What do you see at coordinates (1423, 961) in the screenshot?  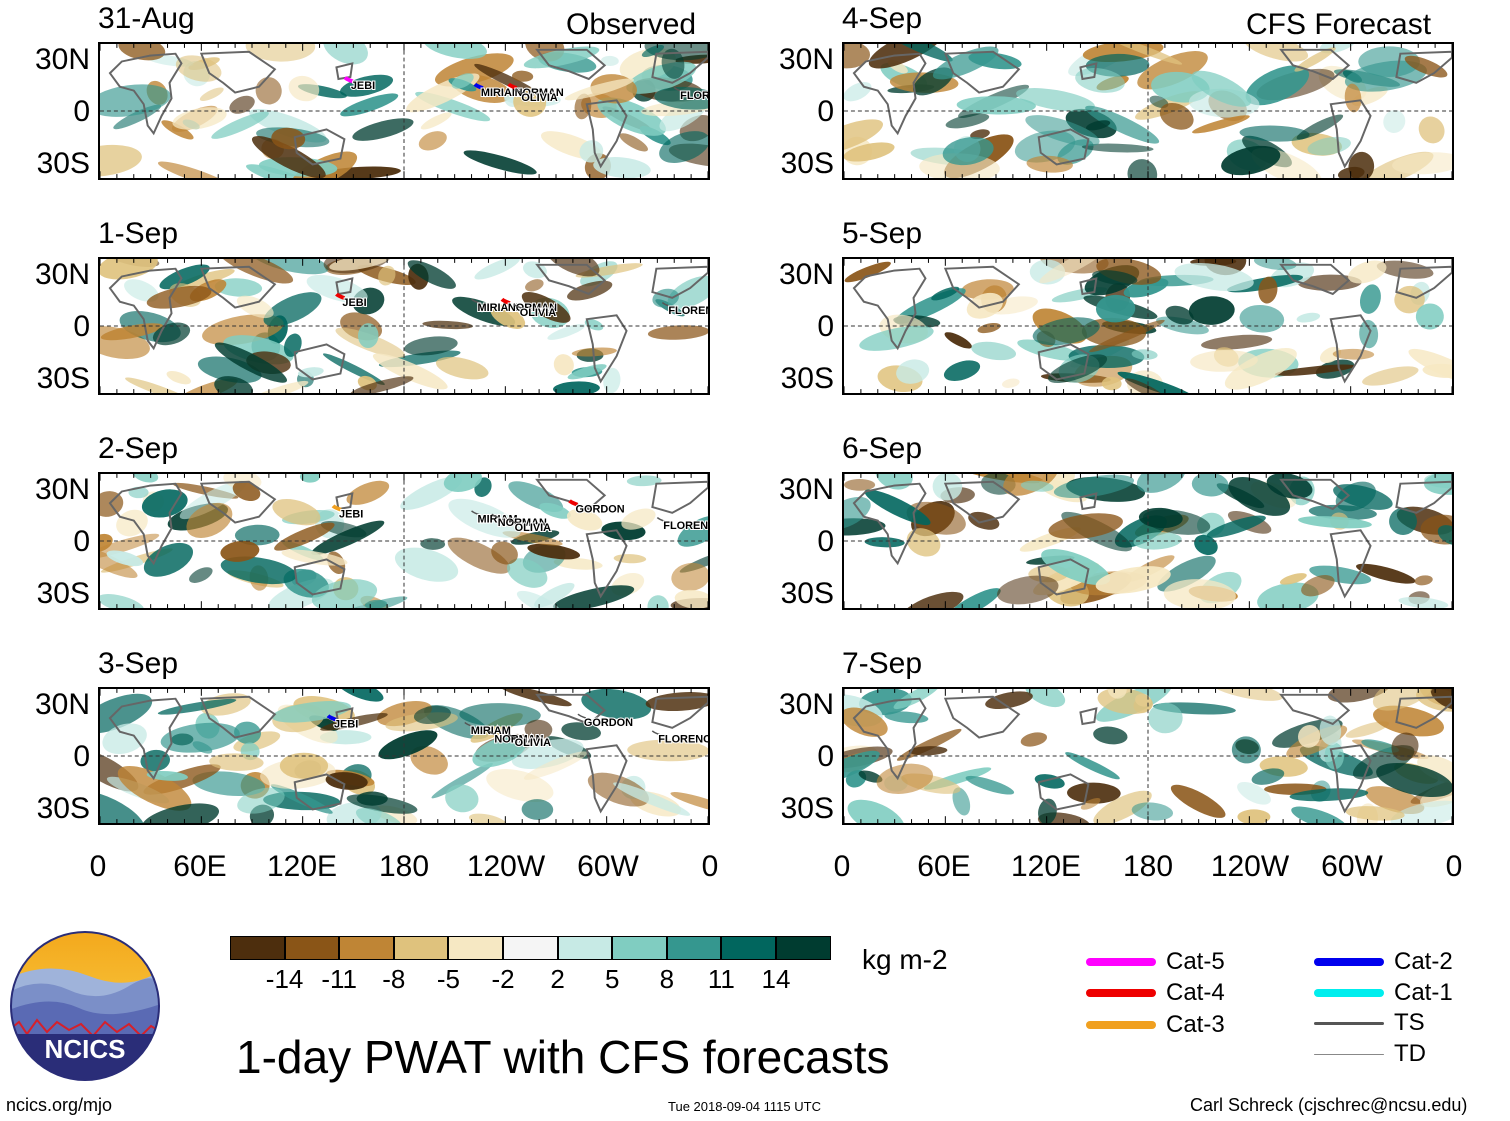 I see `legend-label-cat-2: Cat-2` at bounding box center [1423, 961].